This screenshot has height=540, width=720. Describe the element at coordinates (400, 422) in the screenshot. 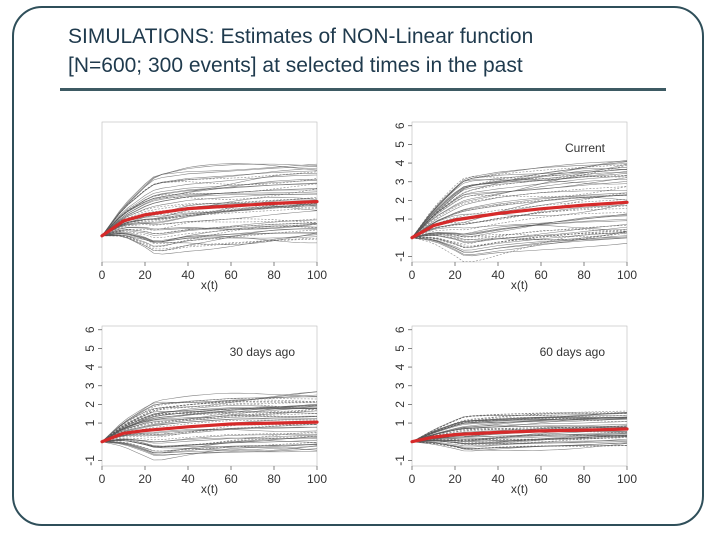

I see `y-tick-label: 1` at that location.